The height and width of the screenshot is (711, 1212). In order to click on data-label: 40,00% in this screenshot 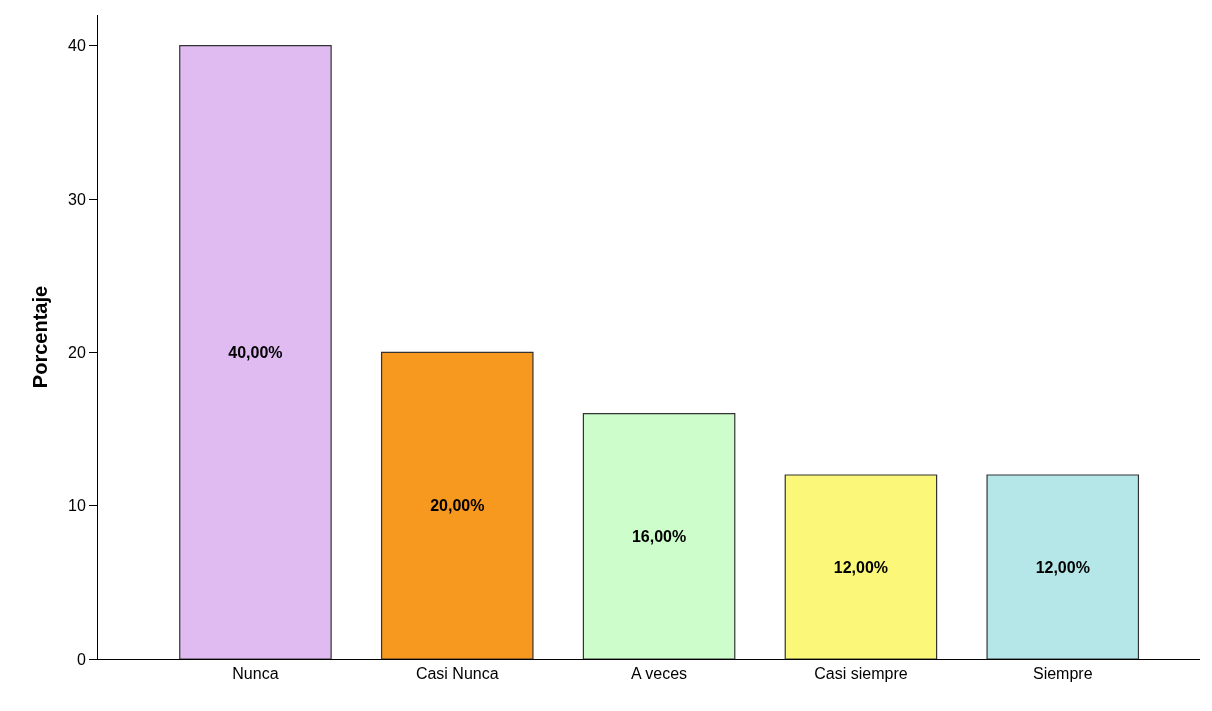, I will do `click(255, 352)`.